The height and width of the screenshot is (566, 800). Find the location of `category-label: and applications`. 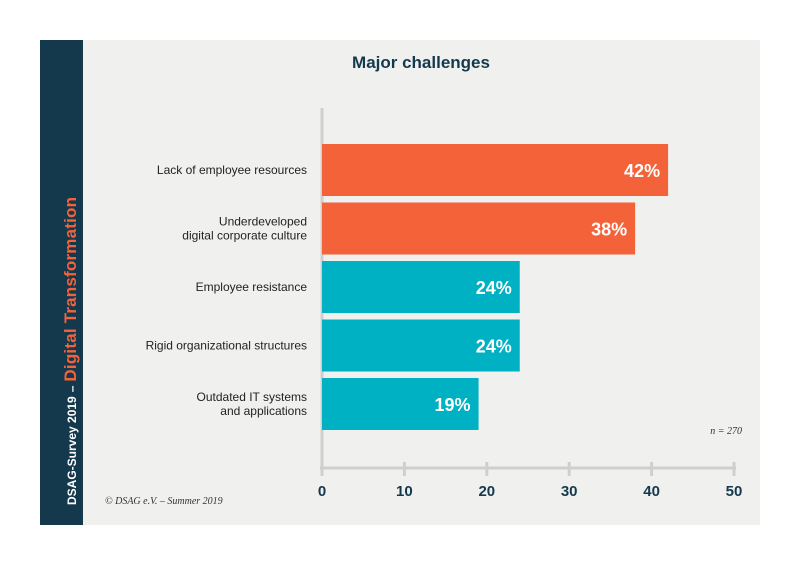

category-label: and applications is located at coordinates (263, 411).